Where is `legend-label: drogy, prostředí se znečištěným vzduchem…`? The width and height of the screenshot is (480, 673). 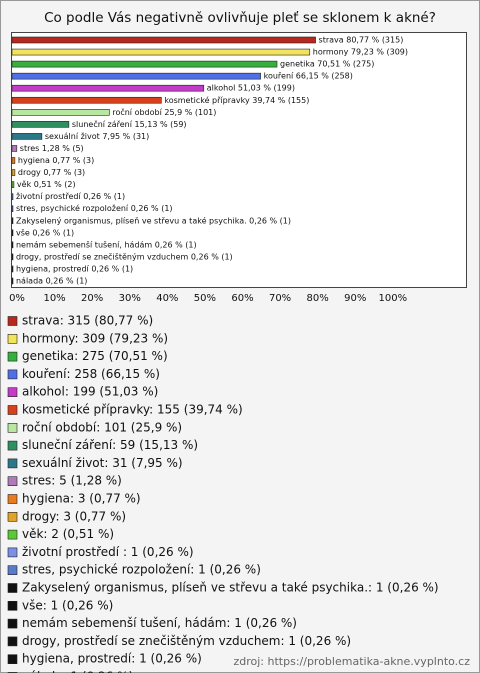
legend-label: drogy, prostředí se znečištěným vzduchem… is located at coordinates (186, 641).